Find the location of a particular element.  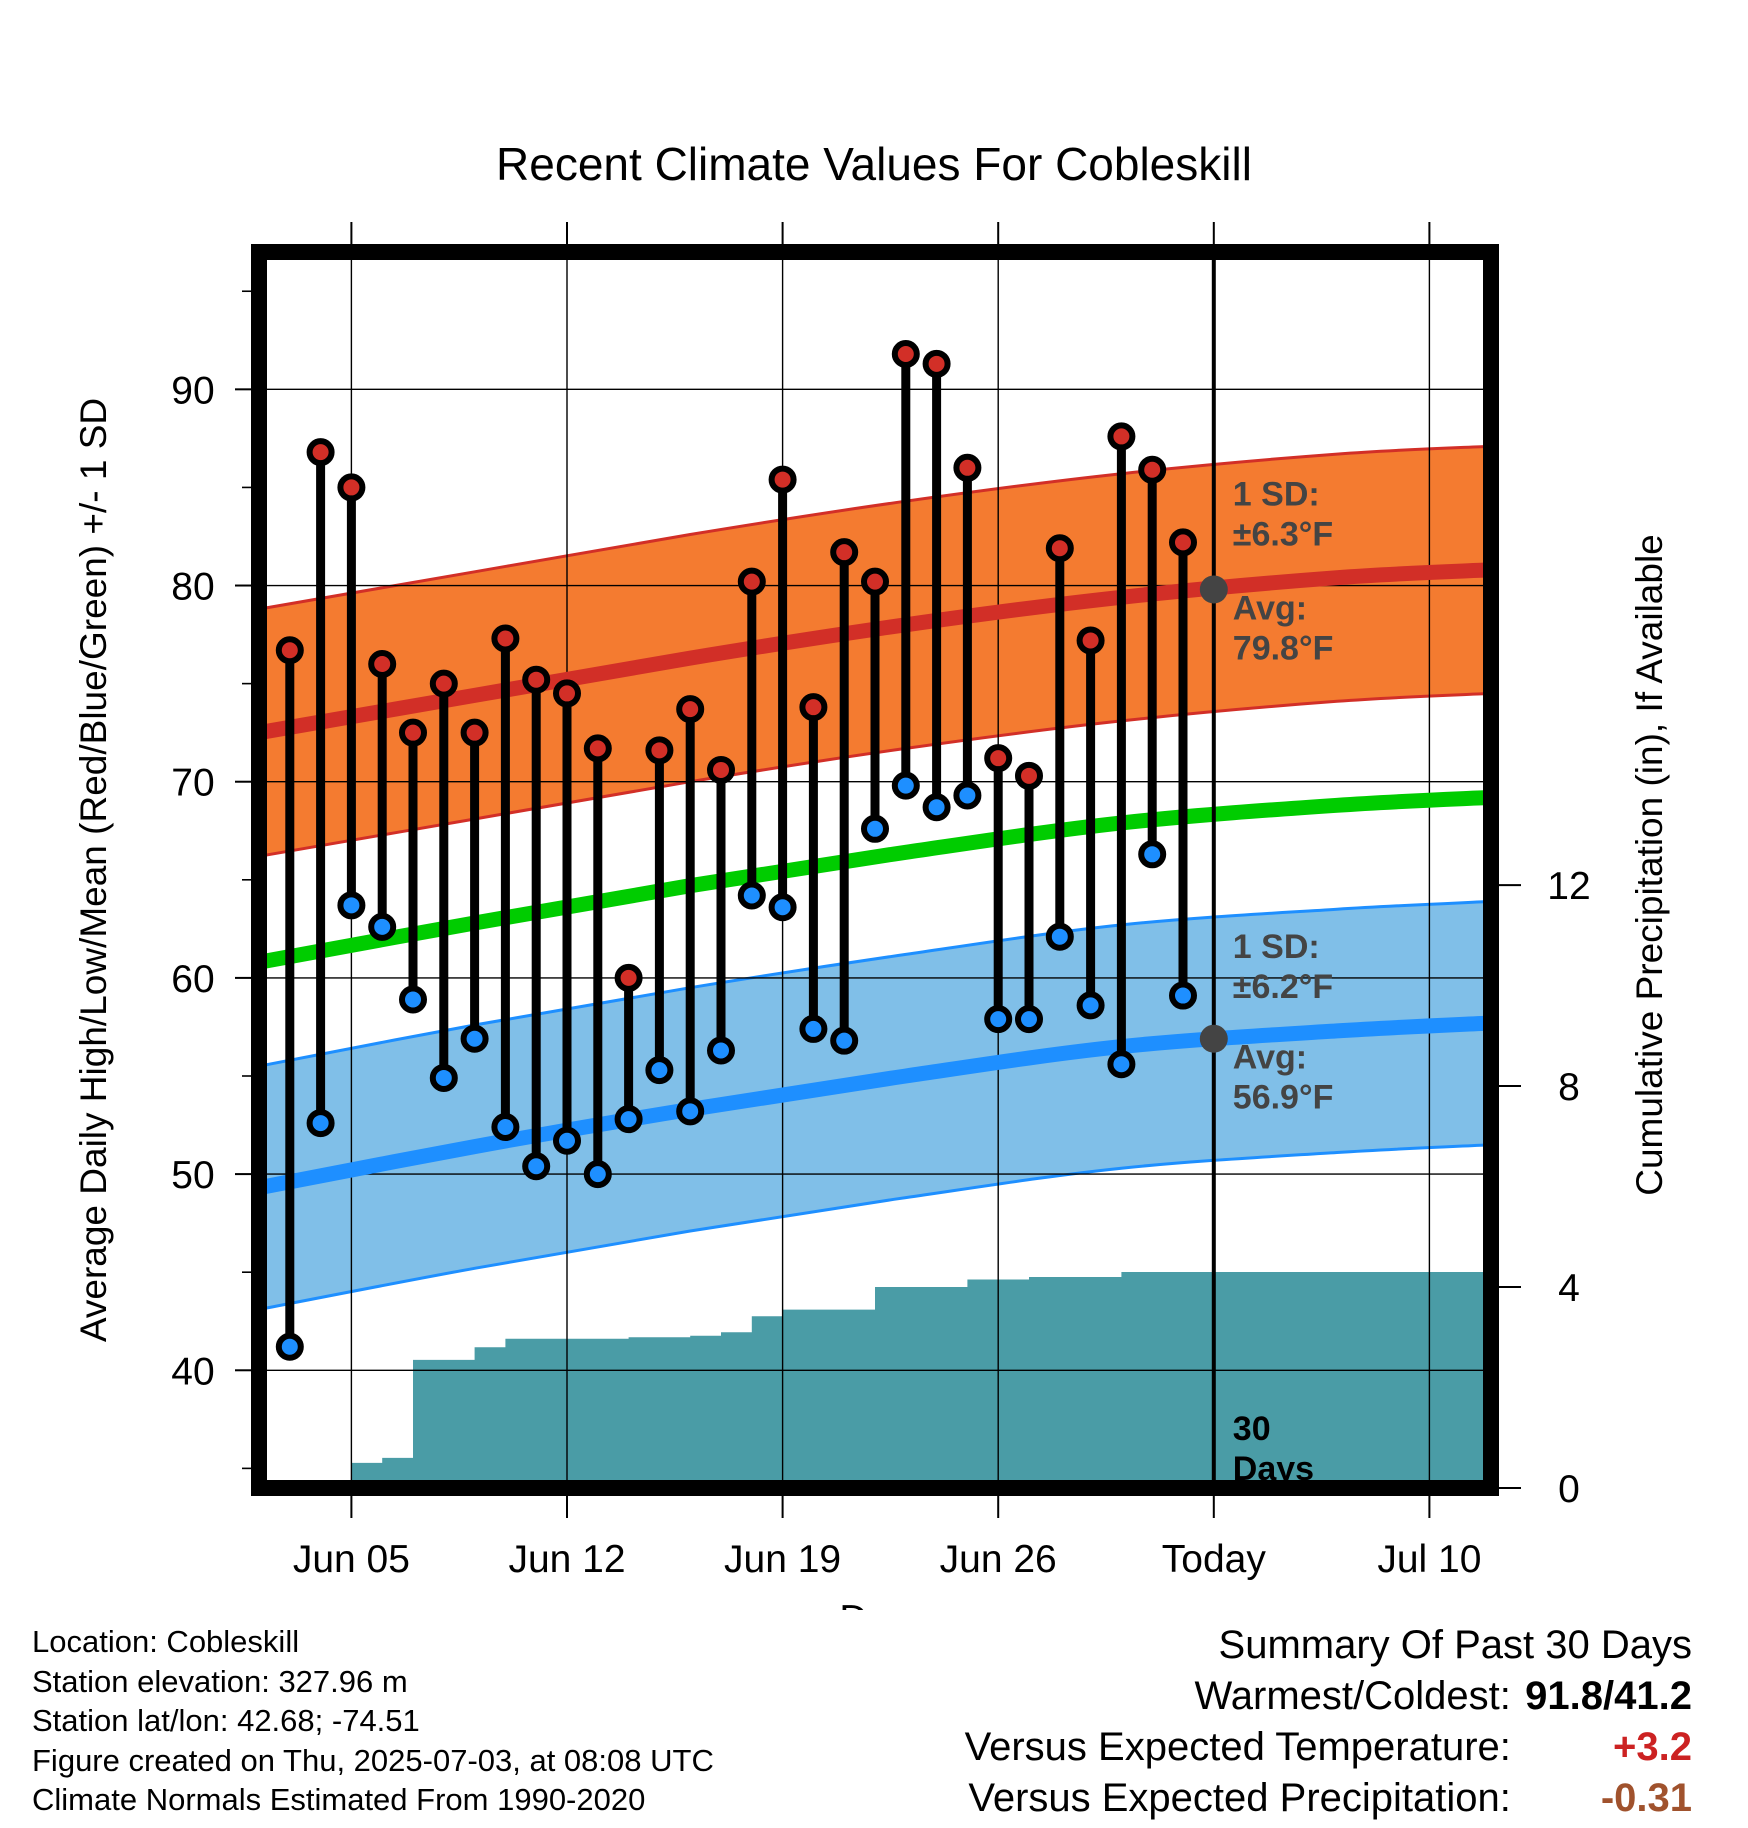

normal-low-lower-edge is located at coordinates (875, 1227).